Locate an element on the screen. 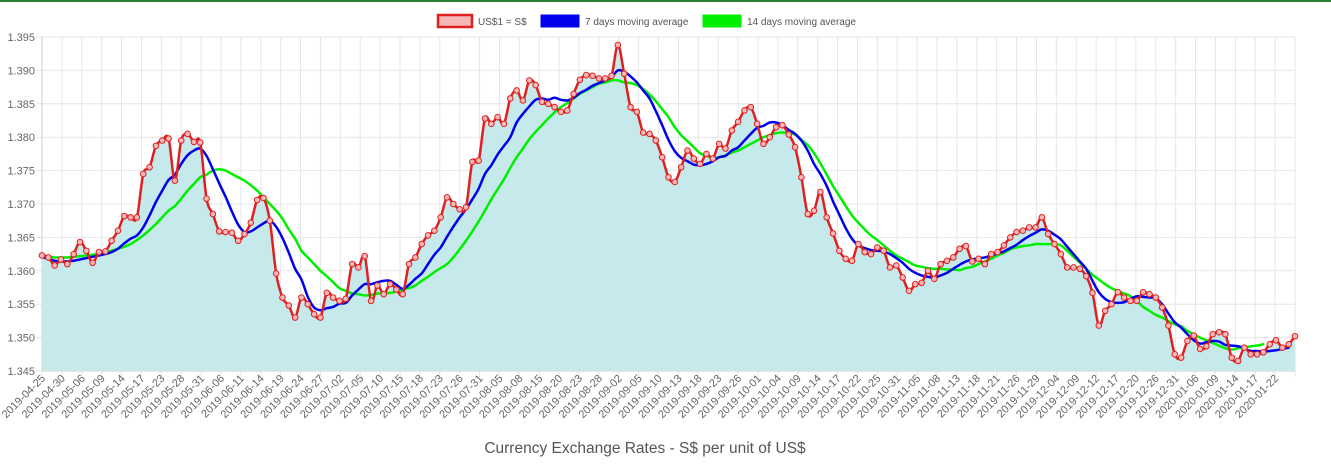 The image size is (1331, 464). legend-label: US$1 = S$ is located at coordinates (502, 22).